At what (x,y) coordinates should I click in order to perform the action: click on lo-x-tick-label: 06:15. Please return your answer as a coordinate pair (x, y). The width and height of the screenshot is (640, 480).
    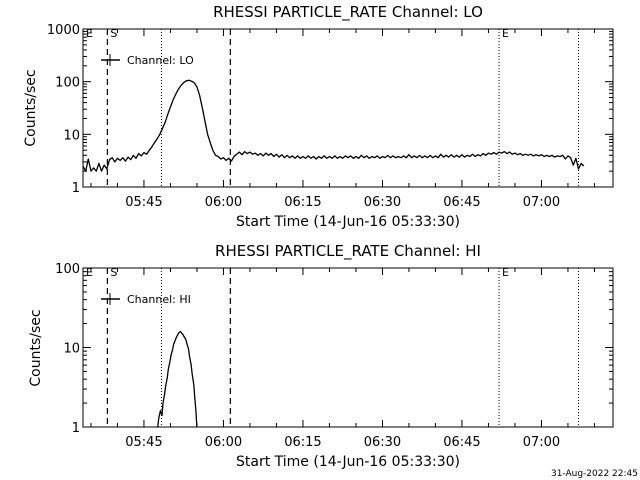
    Looking at the image, I should click on (302, 202).